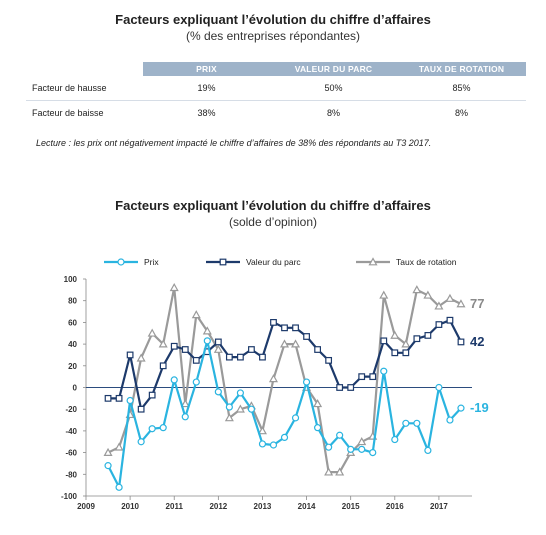 Image resolution: width=546 pixels, height=535 pixels. I want to click on table-cell: 38%, so click(206, 113).